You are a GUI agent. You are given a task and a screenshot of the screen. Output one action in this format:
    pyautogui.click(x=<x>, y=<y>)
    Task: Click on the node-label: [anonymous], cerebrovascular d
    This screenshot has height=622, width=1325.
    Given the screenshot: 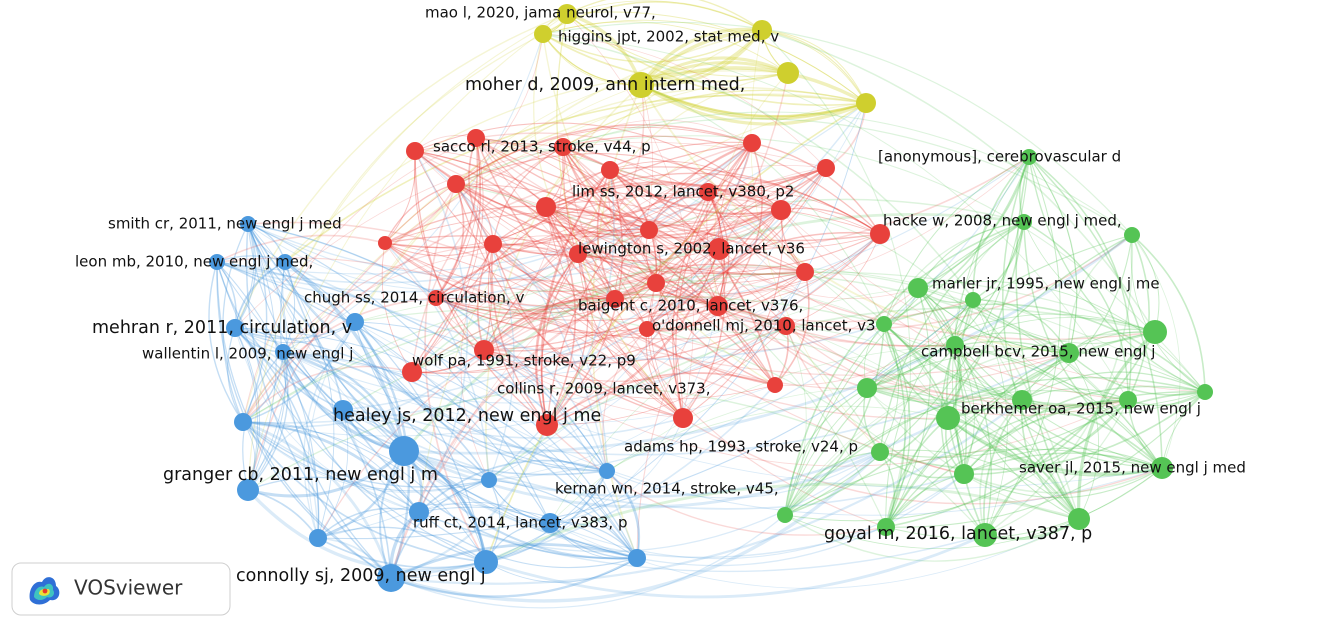 What is the action you would take?
    pyautogui.click(x=999, y=157)
    